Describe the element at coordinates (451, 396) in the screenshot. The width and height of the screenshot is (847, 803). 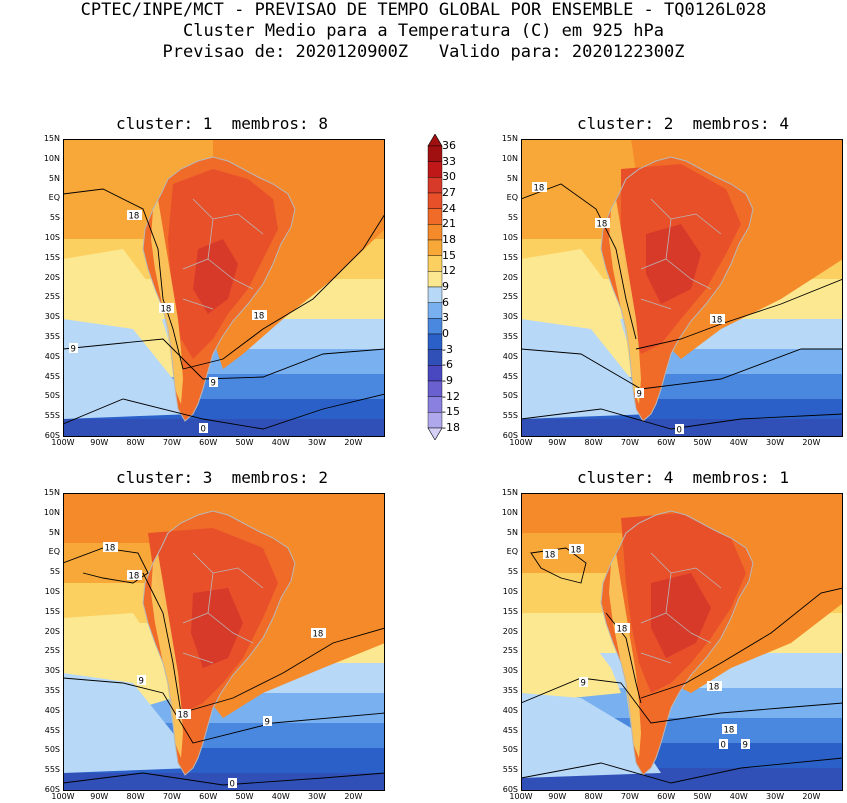
I see `colorbar-tick-label: -12` at that location.